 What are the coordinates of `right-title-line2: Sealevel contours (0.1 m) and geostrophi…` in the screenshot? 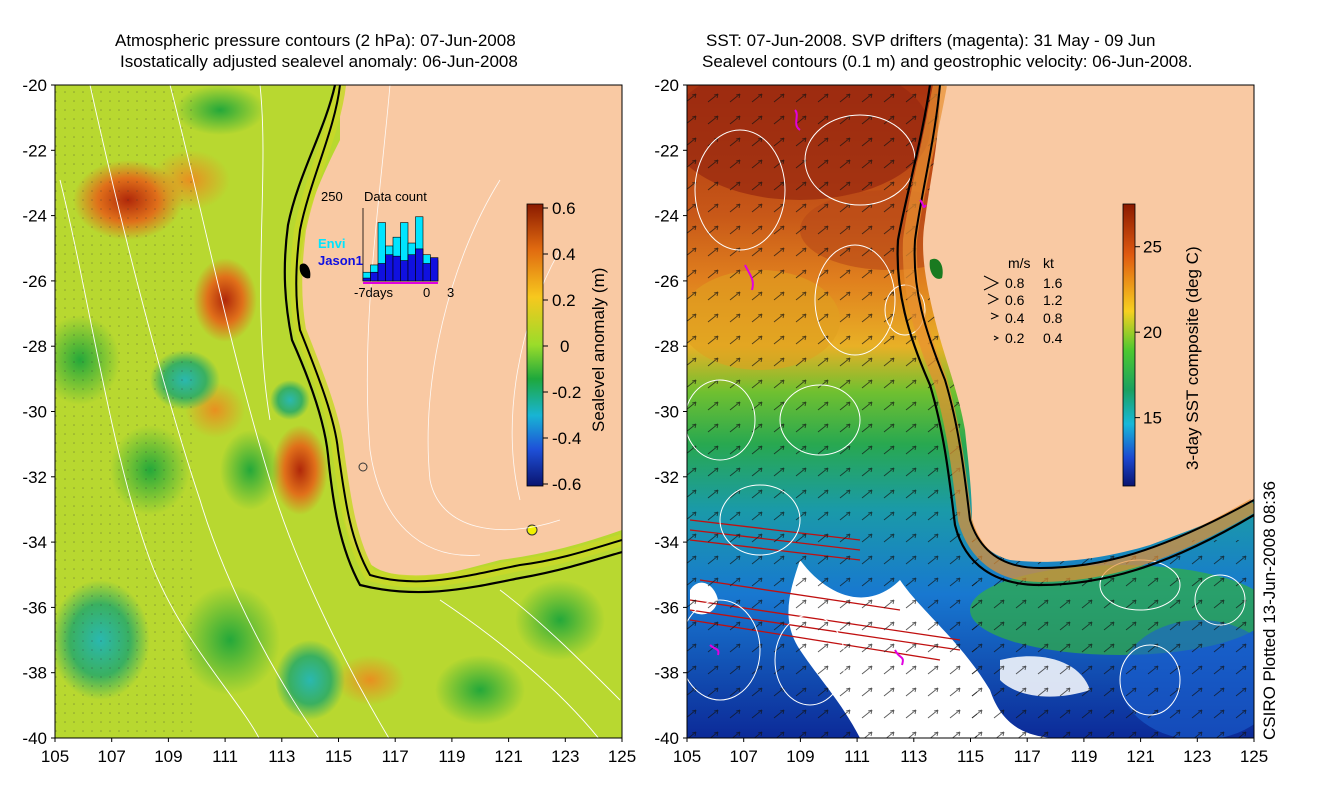 It's located at (947, 61).